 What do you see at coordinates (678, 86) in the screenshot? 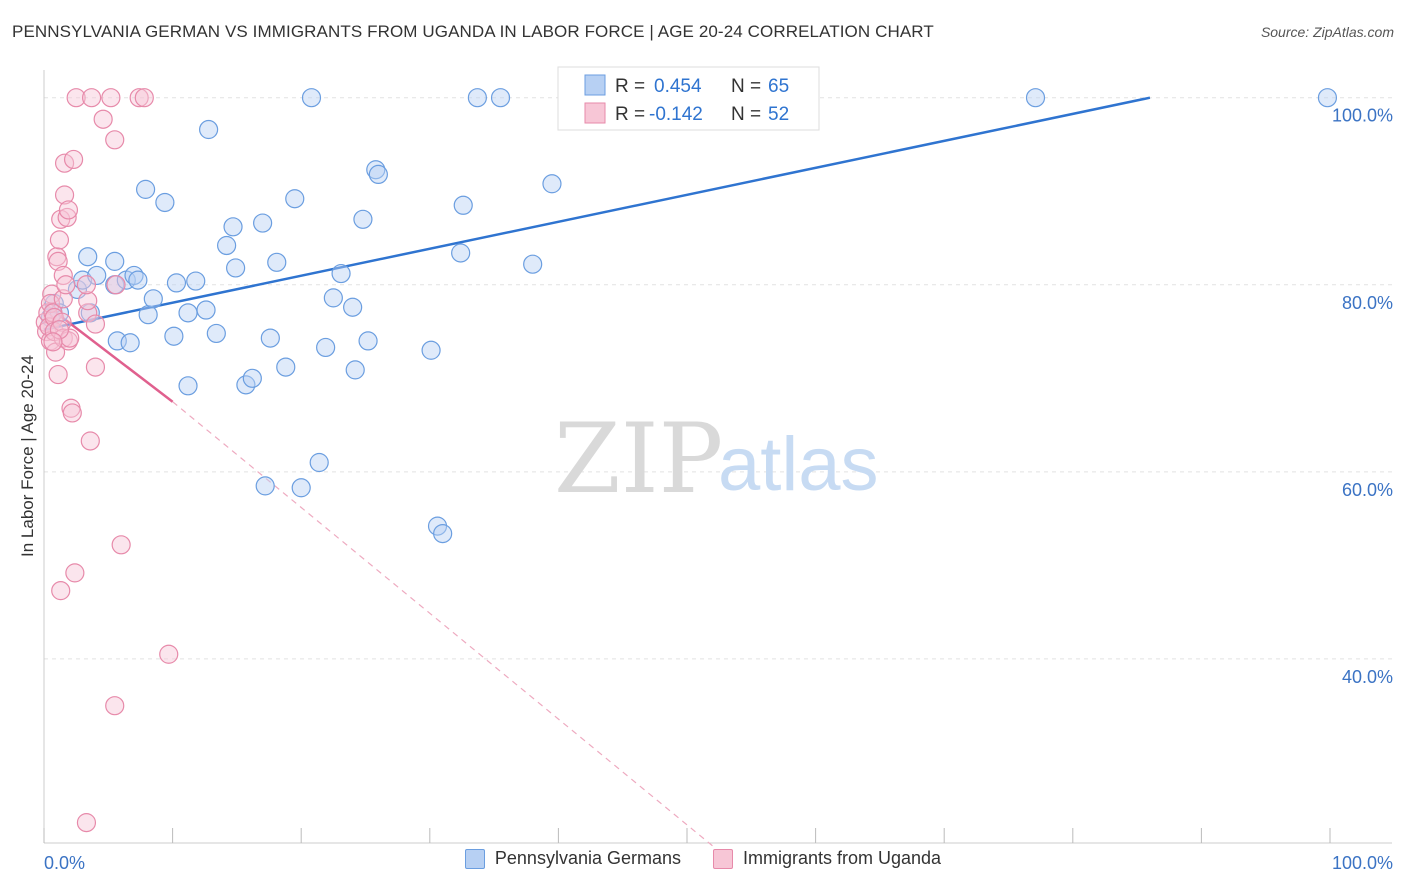
I see `stats-blue-r-value: 0.454` at bounding box center [678, 86].